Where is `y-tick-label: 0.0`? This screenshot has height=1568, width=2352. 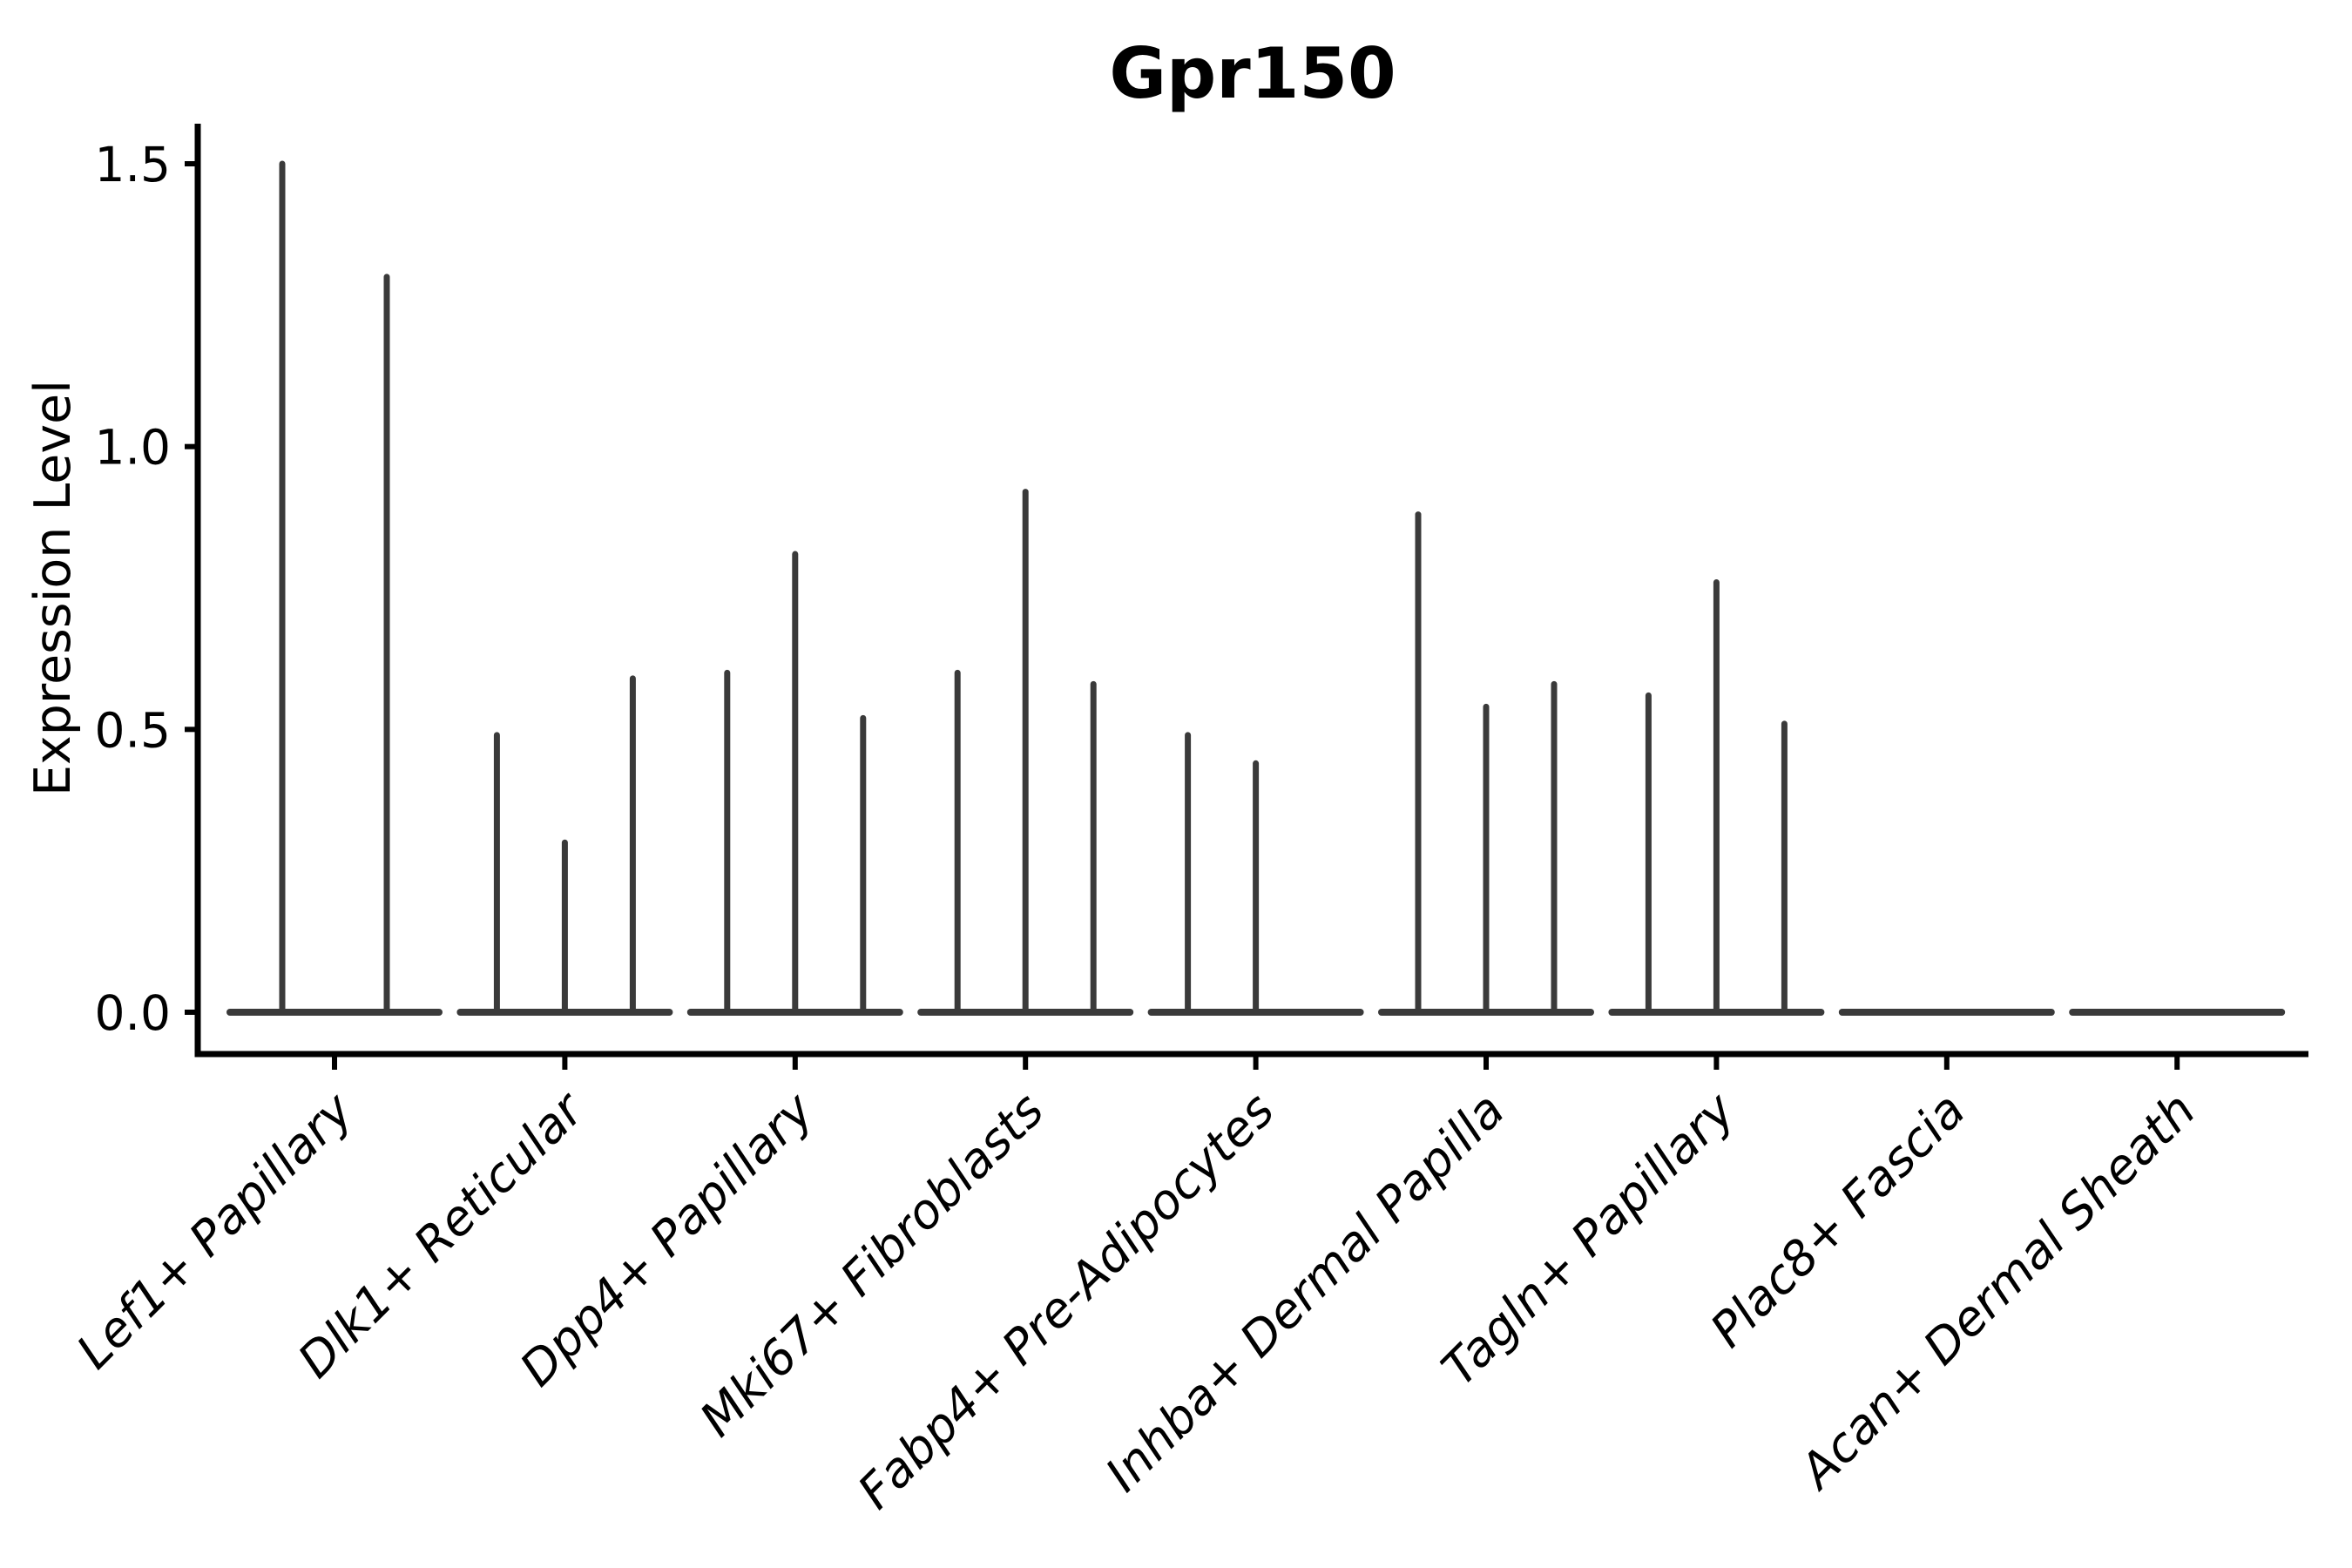
y-tick-label: 0.0 is located at coordinates (133, 1013).